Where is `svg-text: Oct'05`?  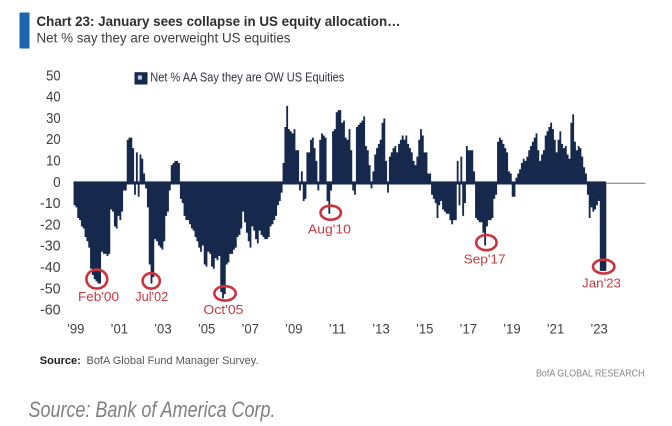
svg-text: Oct'05 is located at coordinates (223, 309).